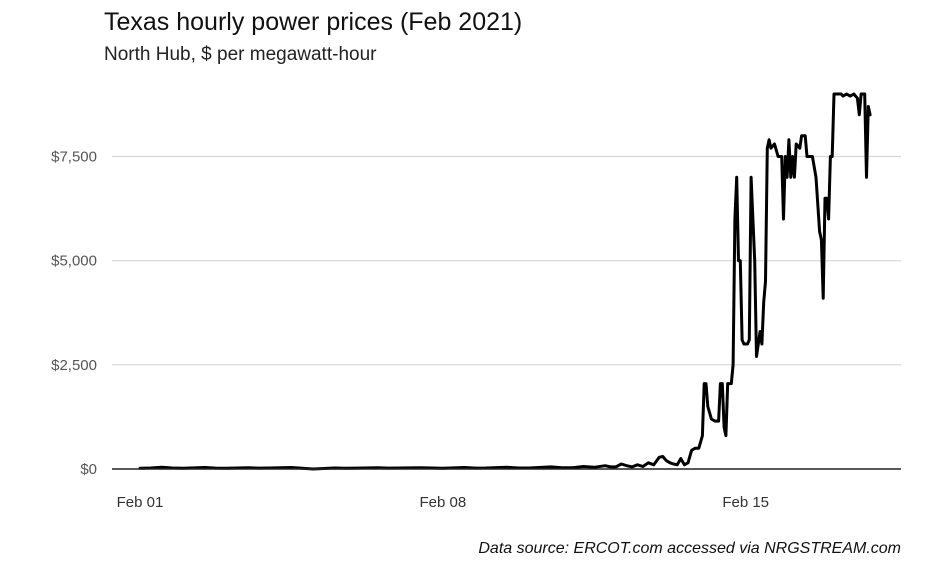 The image size is (929, 568). Describe the element at coordinates (74, 157) in the screenshot. I see `y-tick-label: $7,500` at that location.